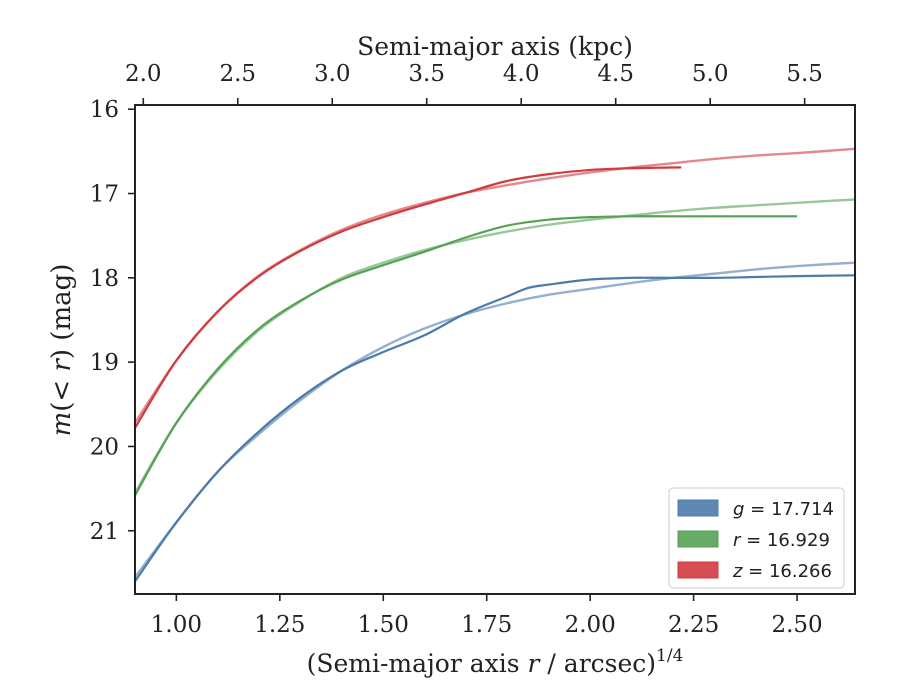 This screenshot has height=700, width=900. I want to click on y-axis-ticks: 16 17 18 19 20 21, so click(112, 321).